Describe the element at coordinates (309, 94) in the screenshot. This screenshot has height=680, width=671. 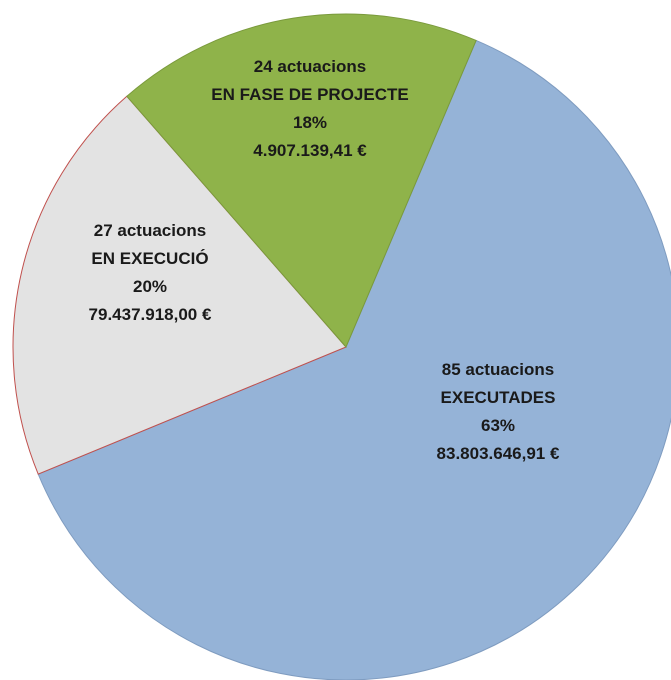
I see `slice-status-label: EN FASE DE PROJECTE` at that location.